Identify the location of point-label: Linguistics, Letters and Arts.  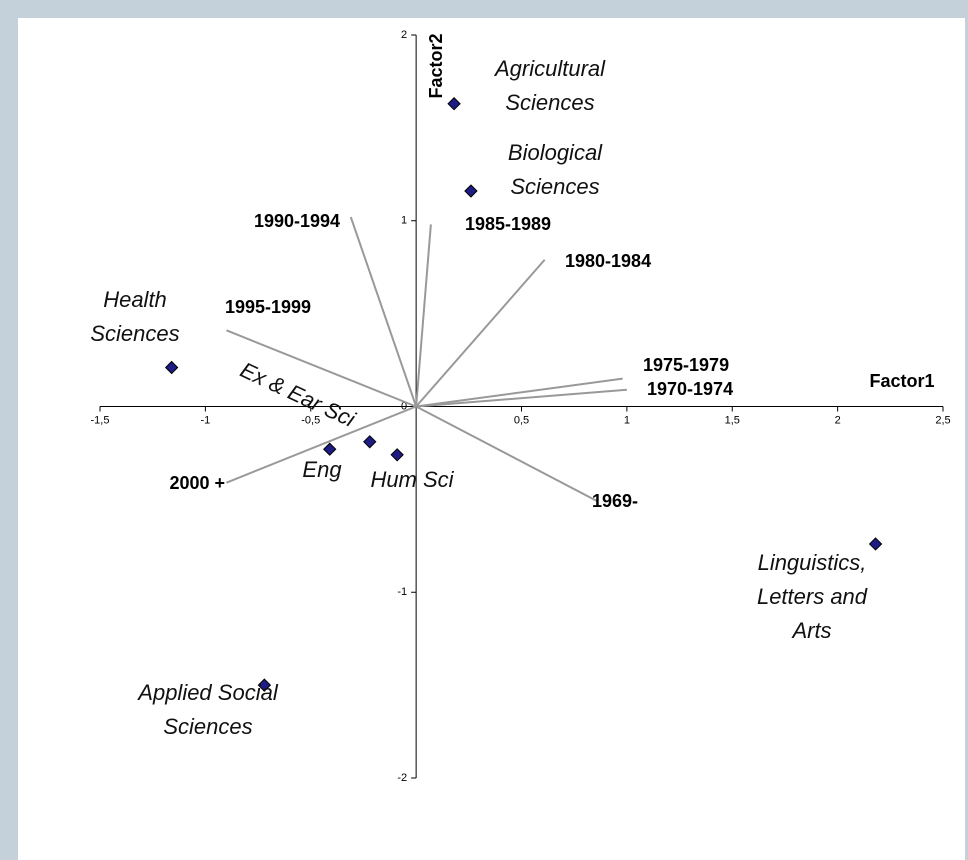
(812, 596).